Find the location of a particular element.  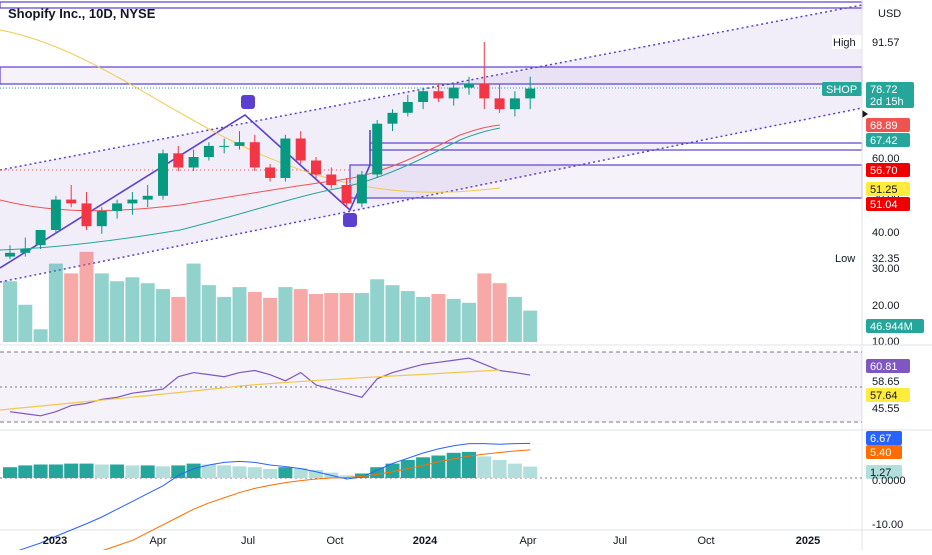

resistance-zone is located at coordinates (431, 75).